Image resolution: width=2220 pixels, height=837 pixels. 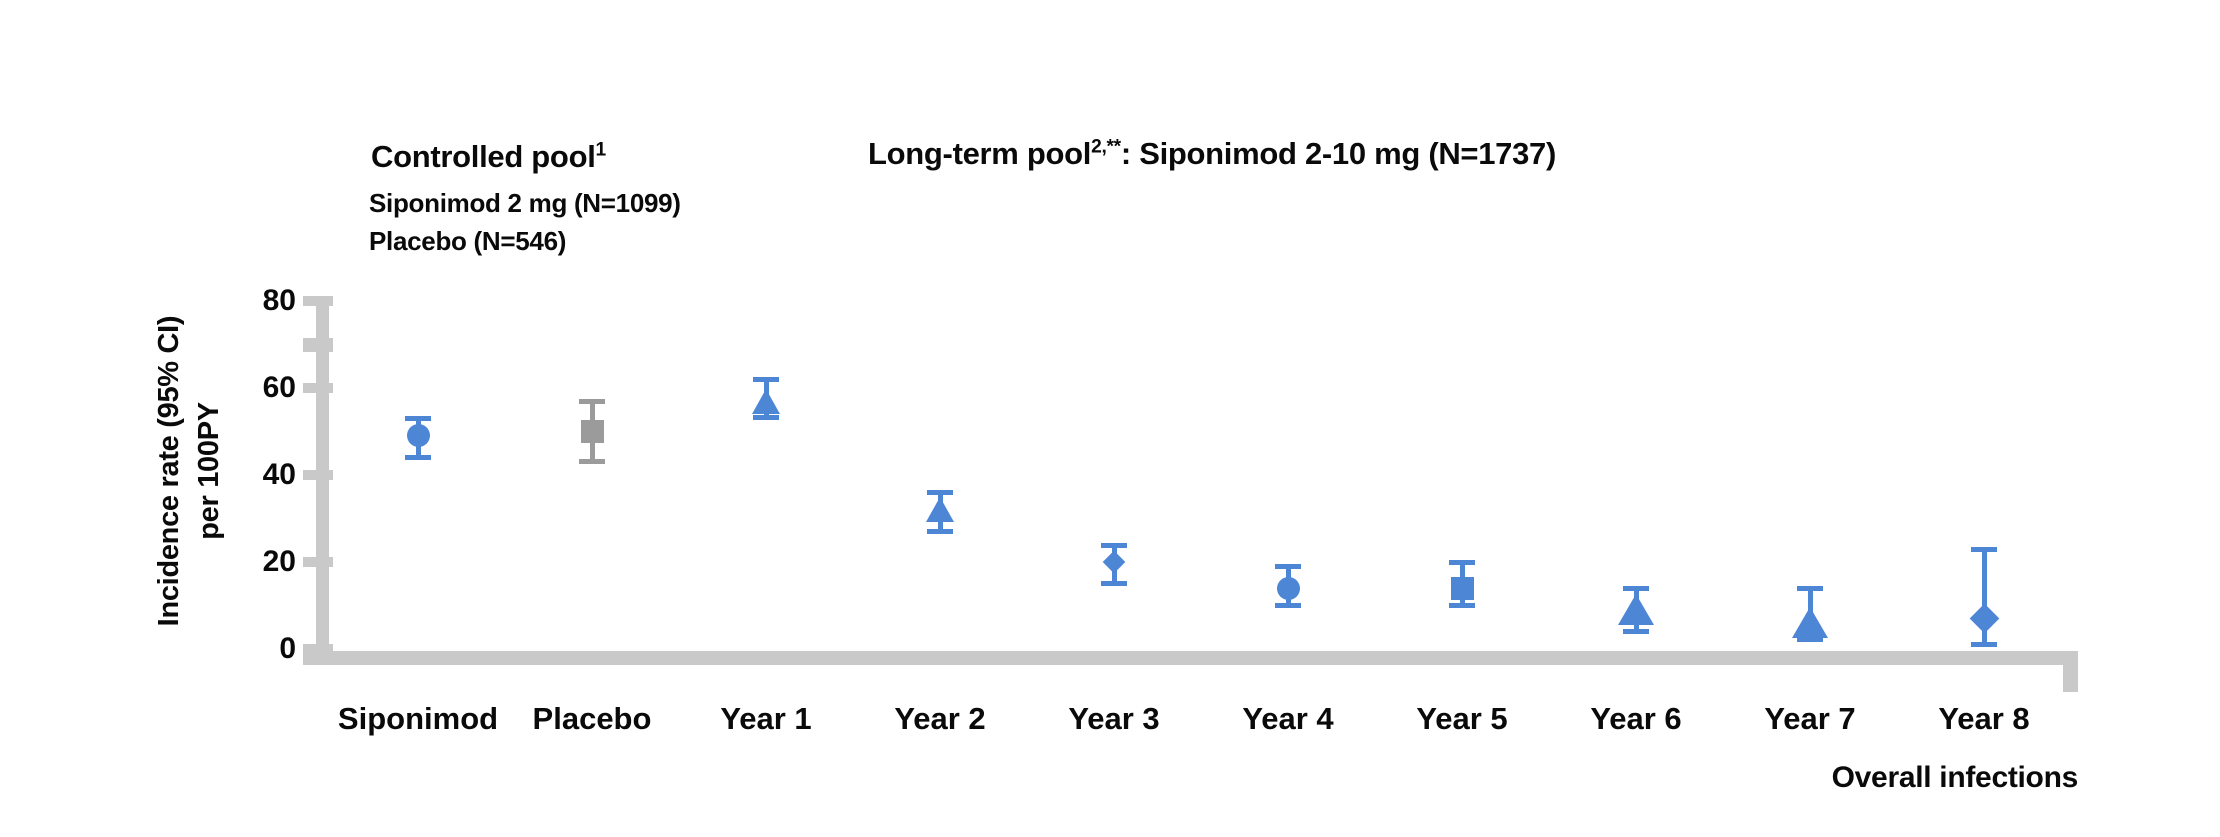 I want to click on x-tick-label-year-4: Year 4, so click(x=1288, y=718).